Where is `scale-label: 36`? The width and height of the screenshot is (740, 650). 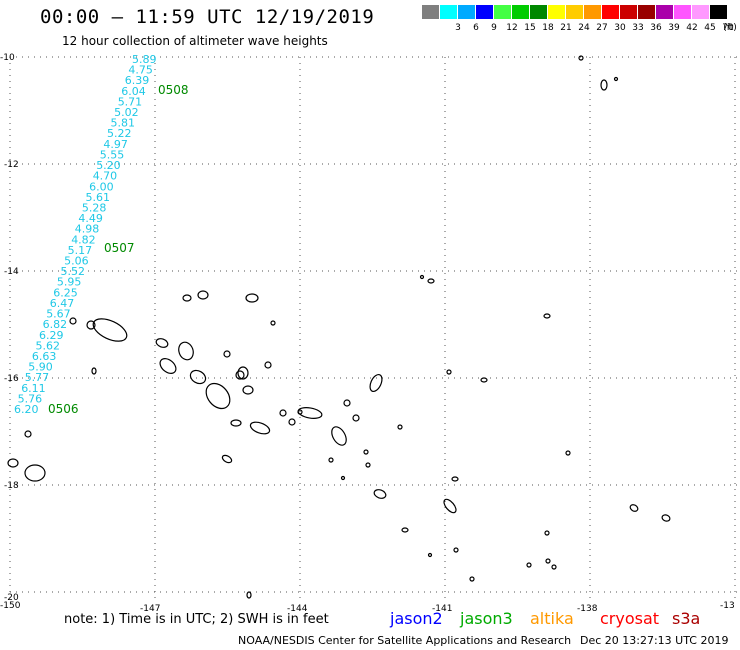 scale-label: 36 is located at coordinates (656, 28).